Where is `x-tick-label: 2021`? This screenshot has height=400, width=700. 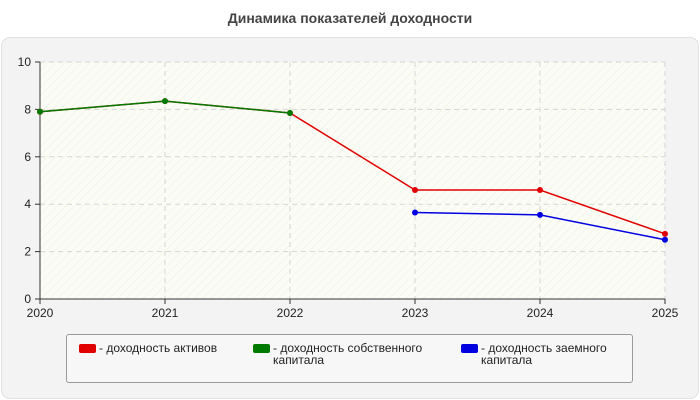
x-tick-label: 2021 is located at coordinates (165, 313).